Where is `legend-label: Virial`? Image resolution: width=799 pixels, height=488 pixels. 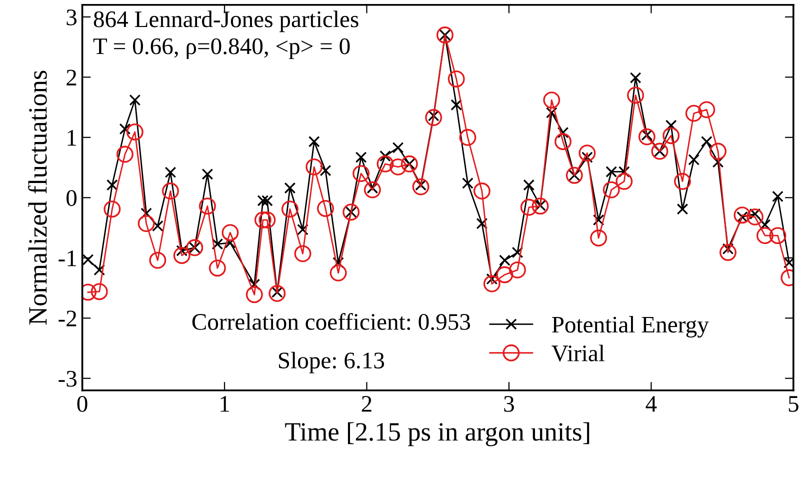
legend-label: Virial is located at coordinates (578, 353).